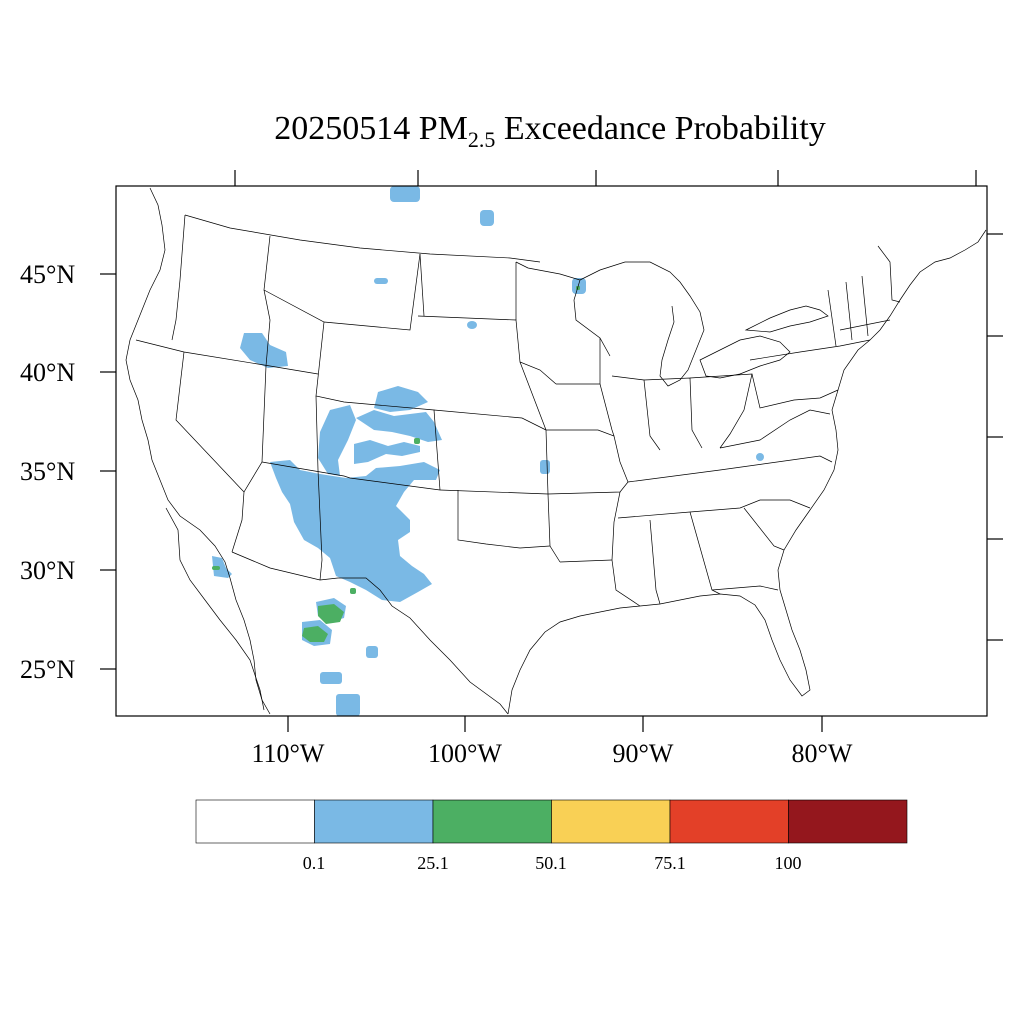  What do you see at coordinates (47, 274) in the screenshot?
I see `lat-label-45: 45°N` at bounding box center [47, 274].